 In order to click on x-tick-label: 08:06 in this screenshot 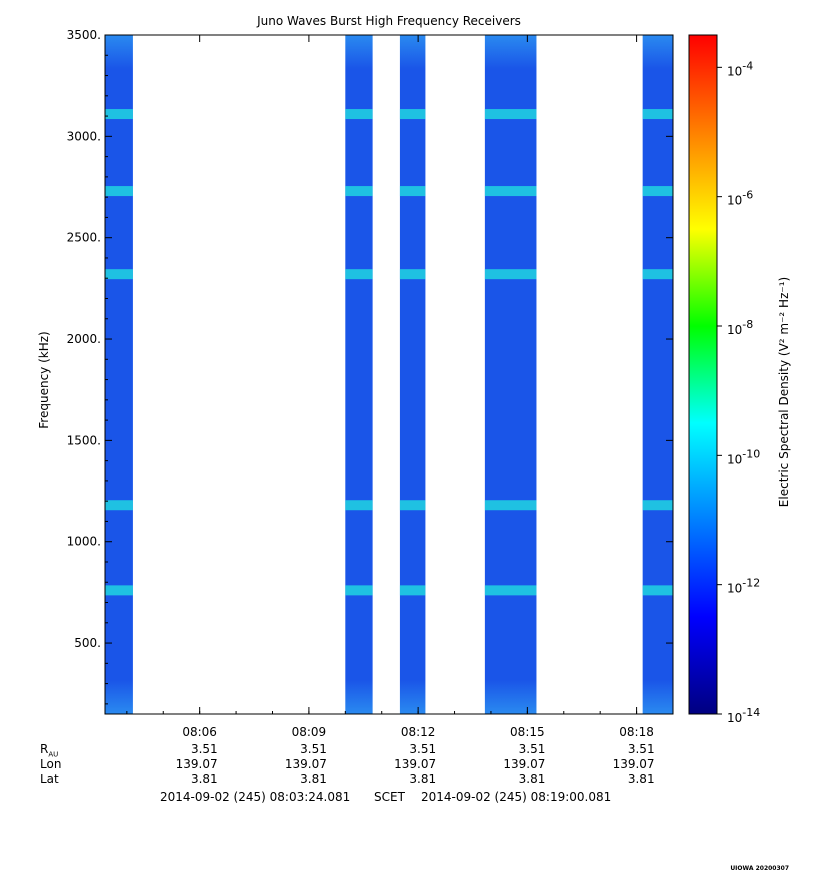, I will do `click(199, 732)`.